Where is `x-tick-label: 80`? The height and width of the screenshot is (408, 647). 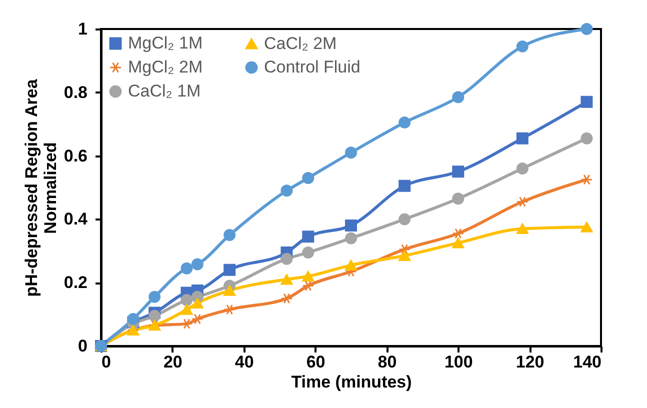
x-tick-label: 80 is located at coordinates (387, 362).